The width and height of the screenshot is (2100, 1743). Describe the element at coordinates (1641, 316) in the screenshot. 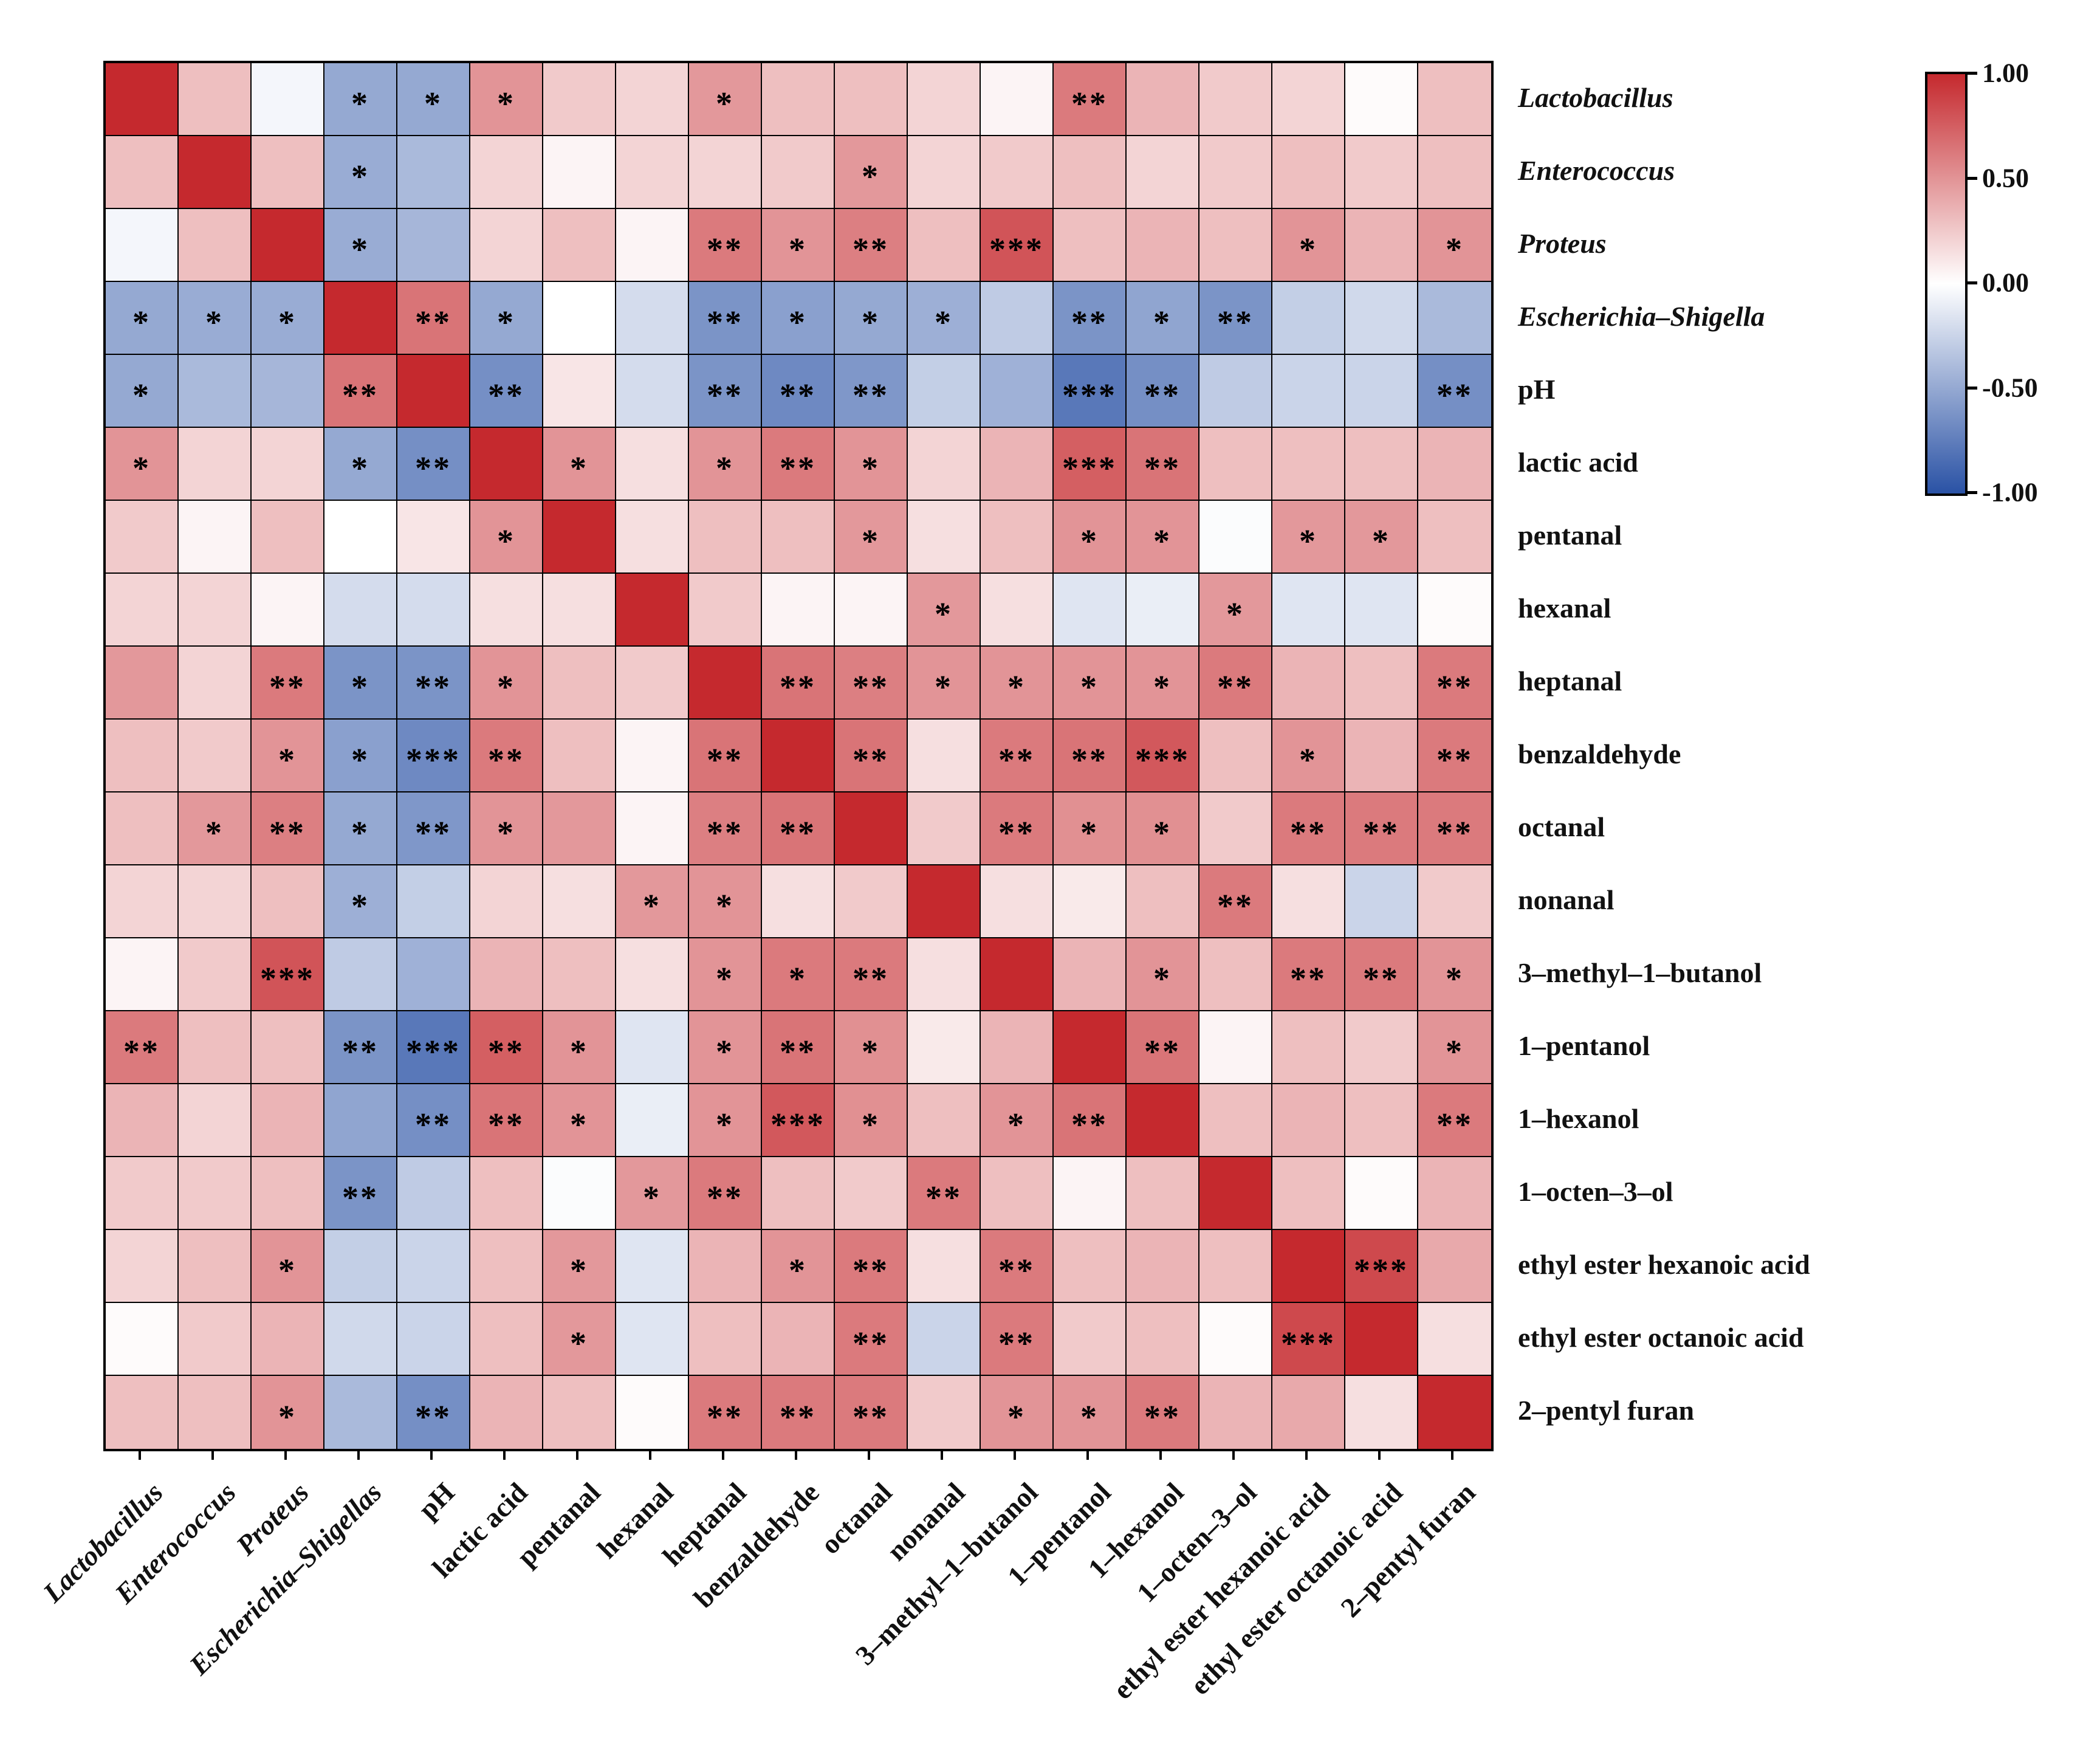

I see `row-label: Escherichia–Shigella` at that location.